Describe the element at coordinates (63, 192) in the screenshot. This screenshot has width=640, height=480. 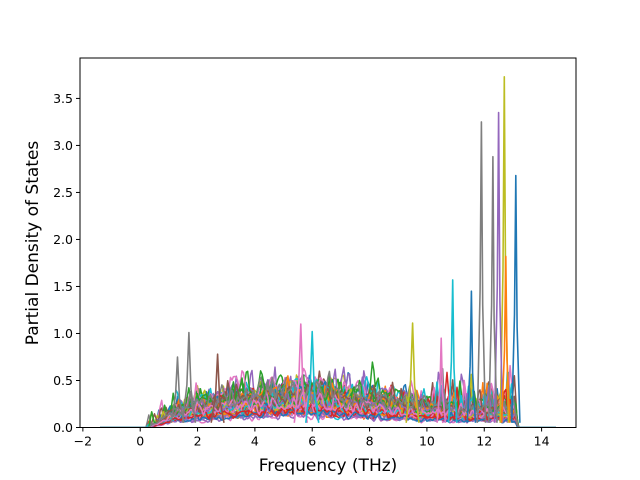
I see `y-tick-label: 2.5` at that location.